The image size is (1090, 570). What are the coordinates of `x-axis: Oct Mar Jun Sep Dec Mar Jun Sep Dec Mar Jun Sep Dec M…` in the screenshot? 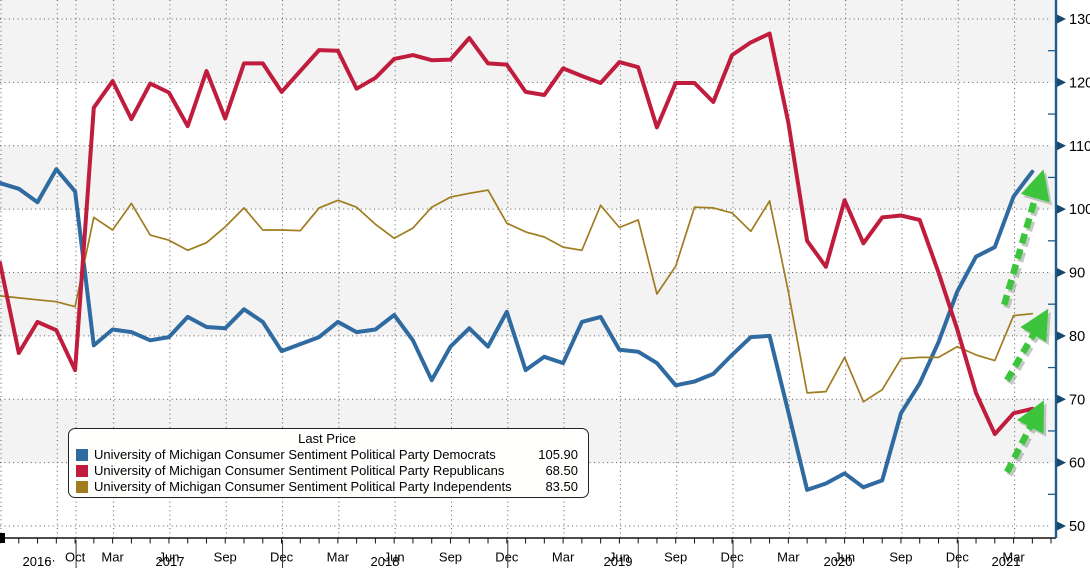 It's located at (528, 551).